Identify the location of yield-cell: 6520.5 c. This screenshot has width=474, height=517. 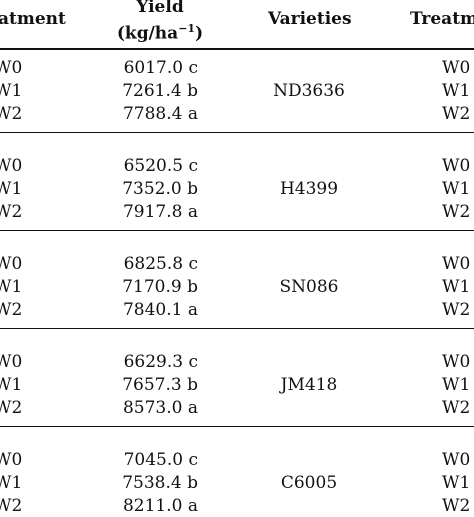
(160, 166).